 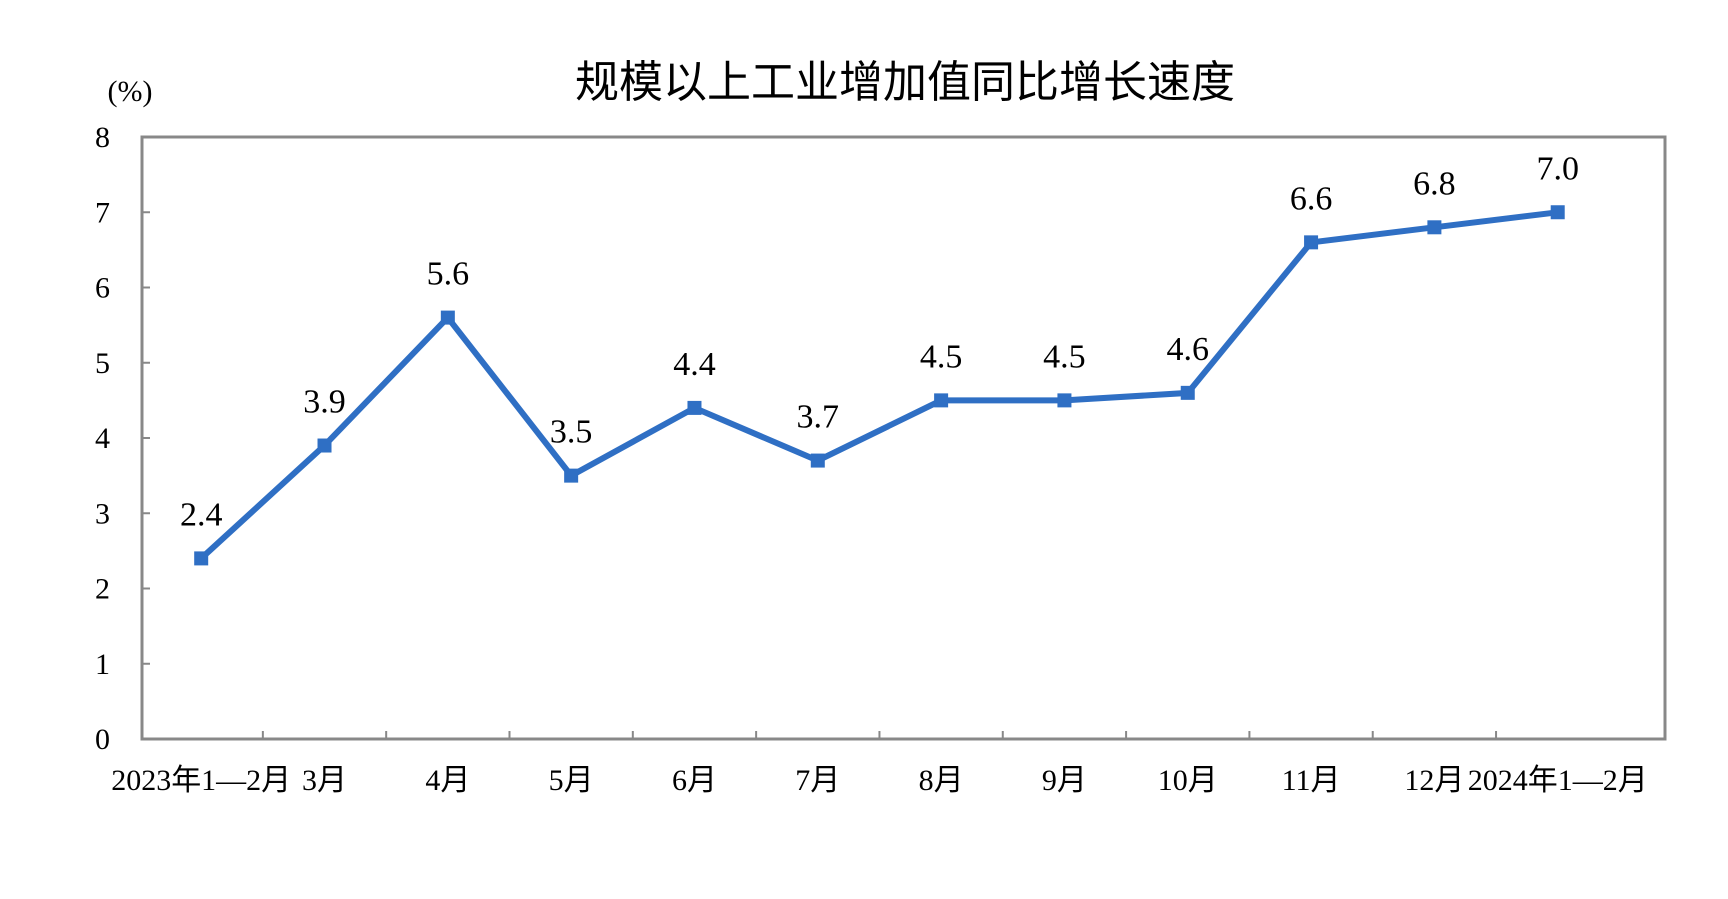 What do you see at coordinates (941, 780) in the screenshot?
I see `x-tick-label: 8月` at bounding box center [941, 780].